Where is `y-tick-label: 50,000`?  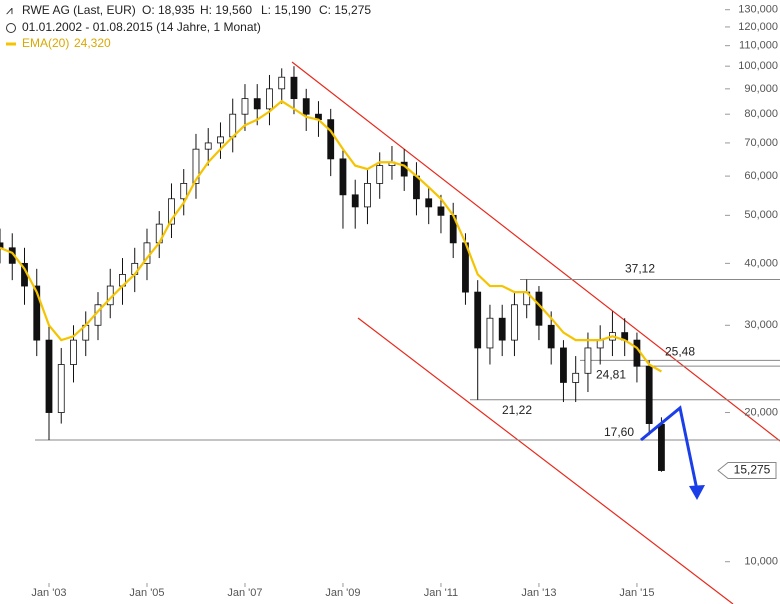 y-tick-label: 50,000 is located at coordinates (761, 215).